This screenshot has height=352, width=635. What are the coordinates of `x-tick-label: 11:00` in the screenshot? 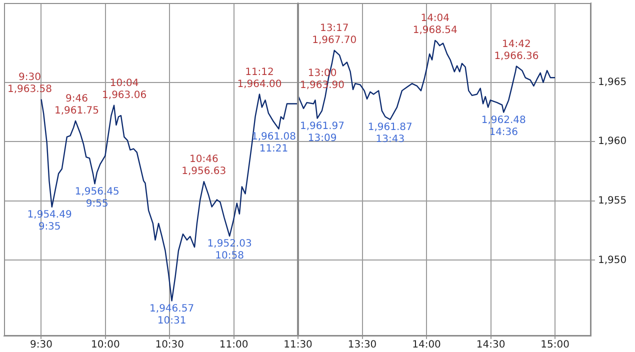 It's located at (233, 345).